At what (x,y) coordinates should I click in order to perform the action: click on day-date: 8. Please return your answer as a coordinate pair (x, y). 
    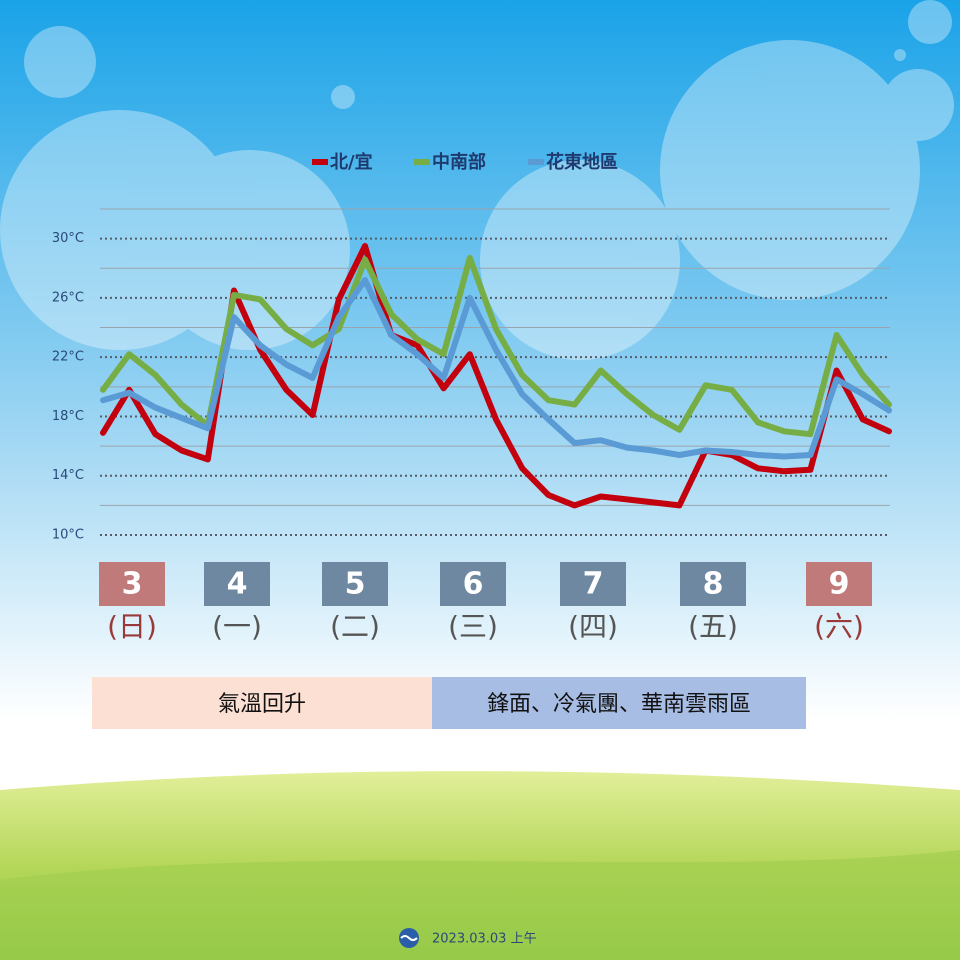
    Looking at the image, I should click on (713, 584).